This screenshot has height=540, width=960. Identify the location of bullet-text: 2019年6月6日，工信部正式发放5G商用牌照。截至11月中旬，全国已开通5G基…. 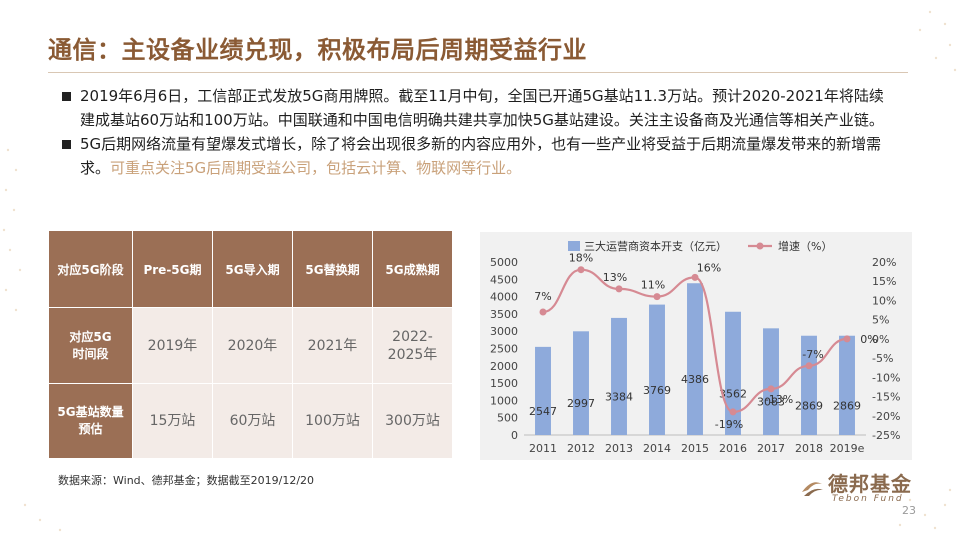
(482, 108).